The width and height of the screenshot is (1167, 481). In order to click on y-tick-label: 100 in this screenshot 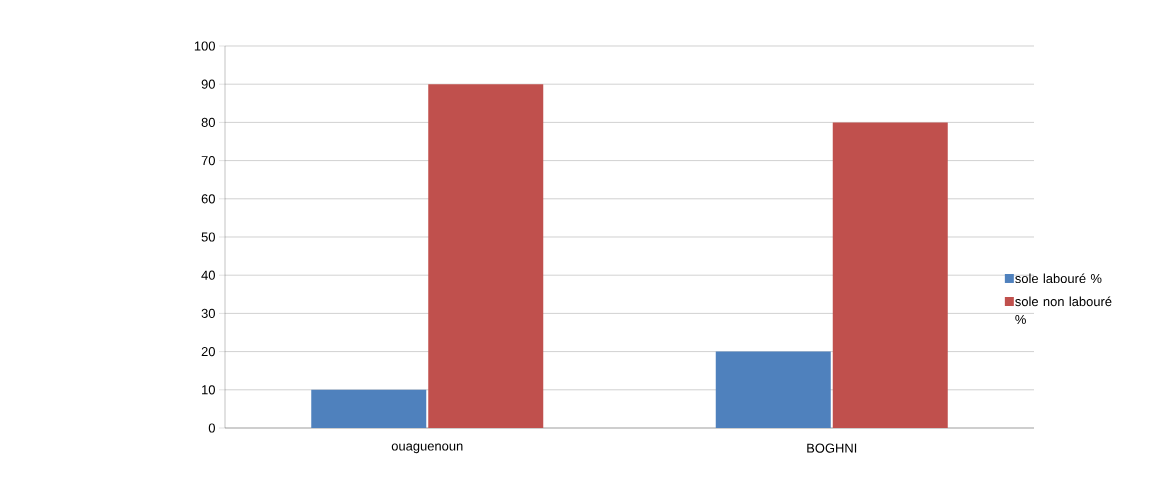, I will do `click(204, 46)`.